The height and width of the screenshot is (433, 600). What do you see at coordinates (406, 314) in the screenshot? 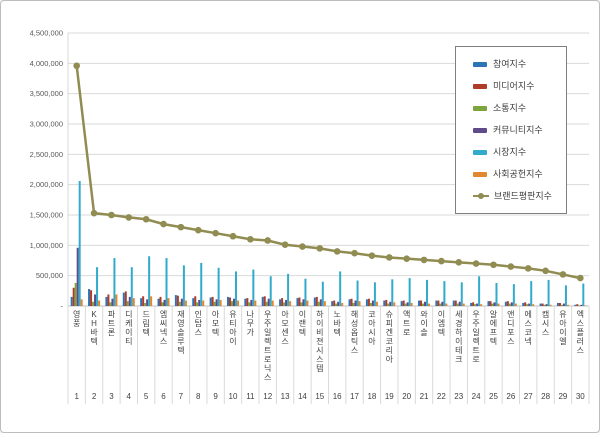
I see `category-label-char: 액` at bounding box center [406, 314].